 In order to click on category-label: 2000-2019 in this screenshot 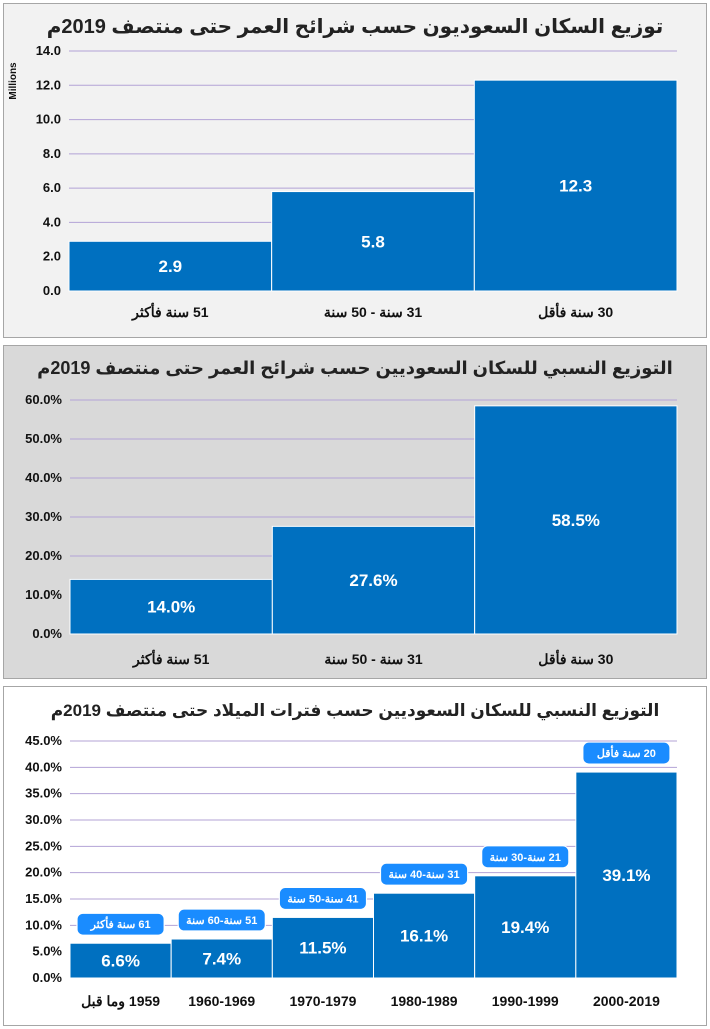, I will do `click(626, 1001)`.